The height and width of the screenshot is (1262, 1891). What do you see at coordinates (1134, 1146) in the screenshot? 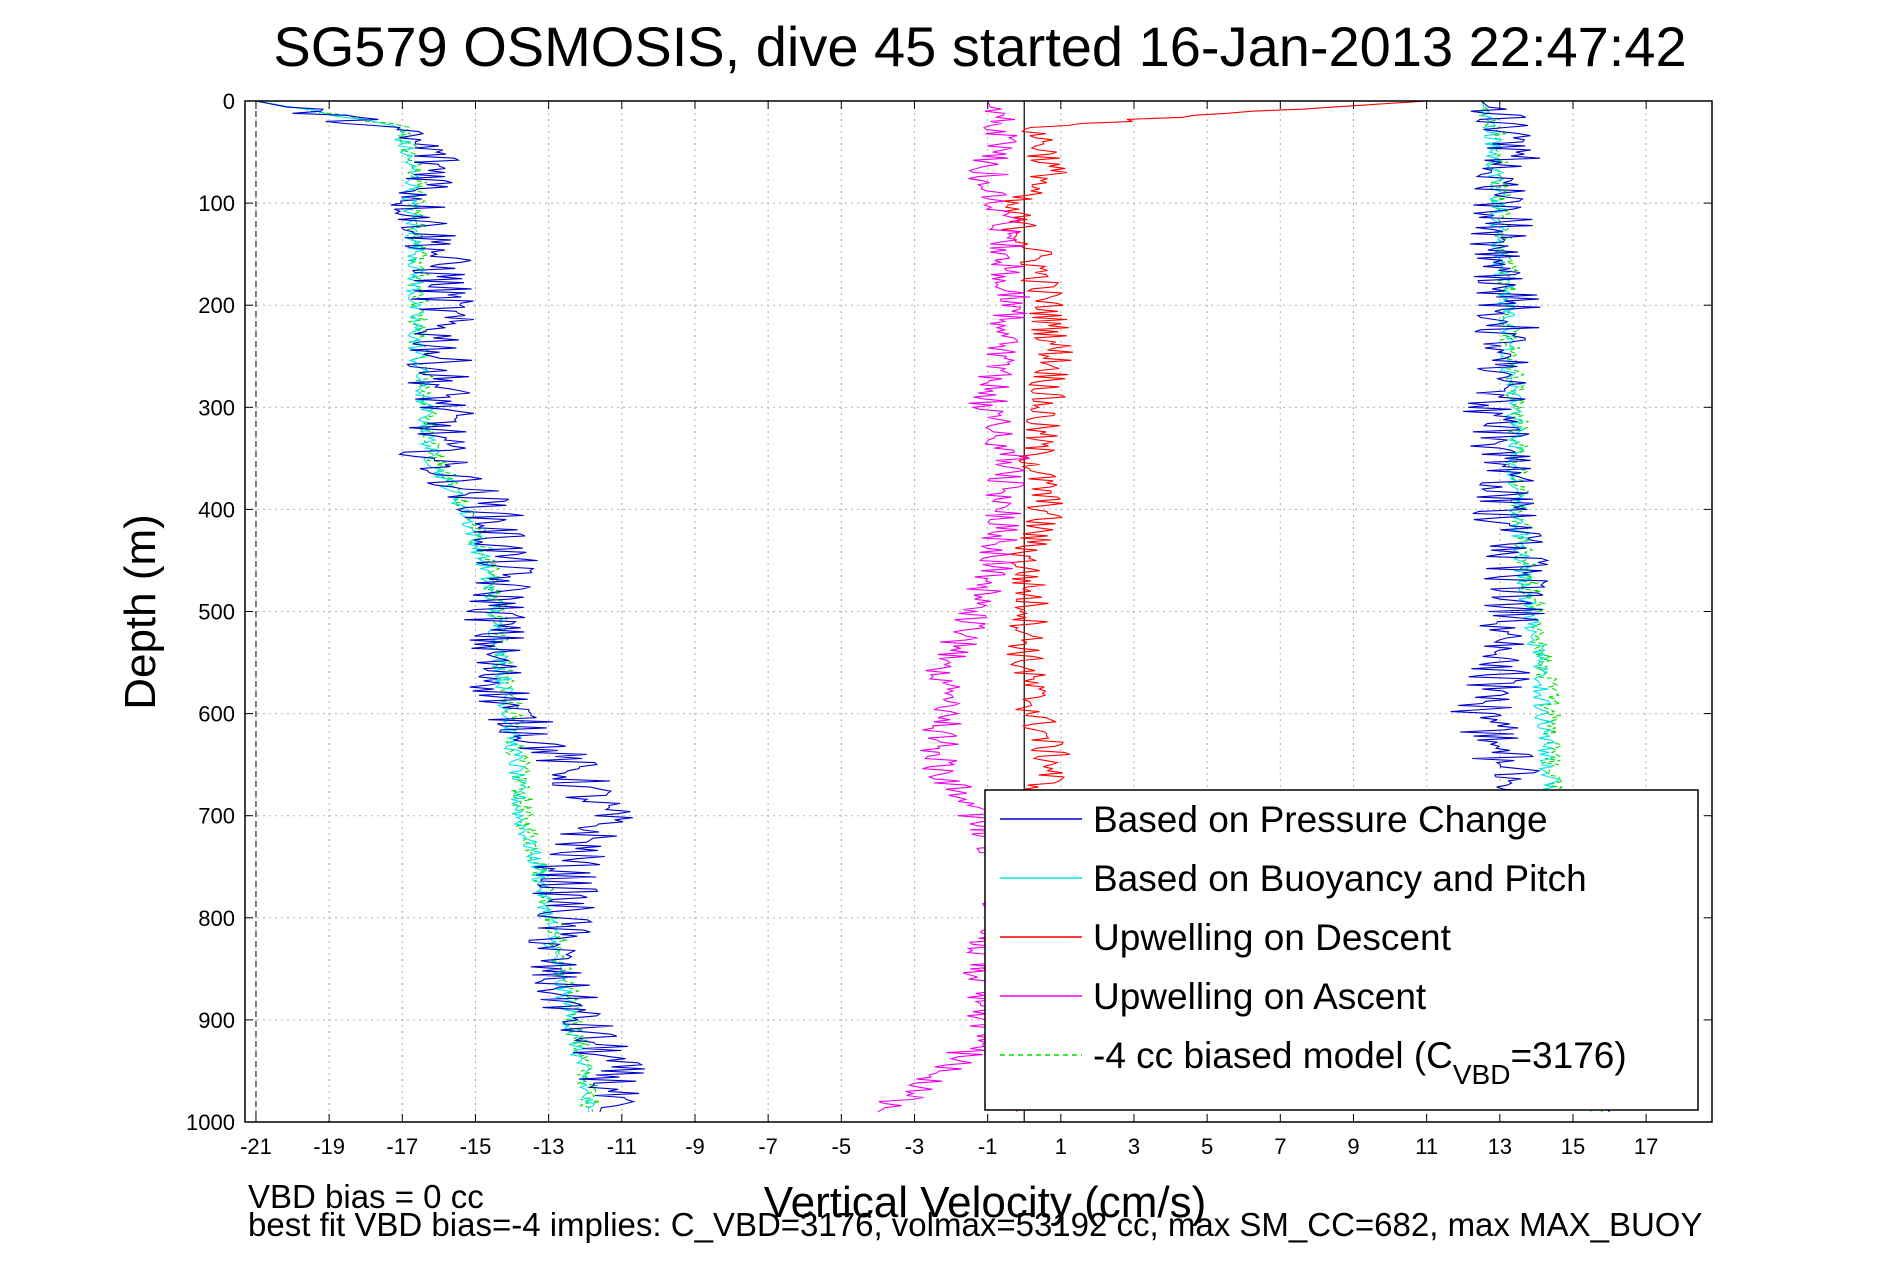
I see `x-tick-label: 3` at bounding box center [1134, 1146].